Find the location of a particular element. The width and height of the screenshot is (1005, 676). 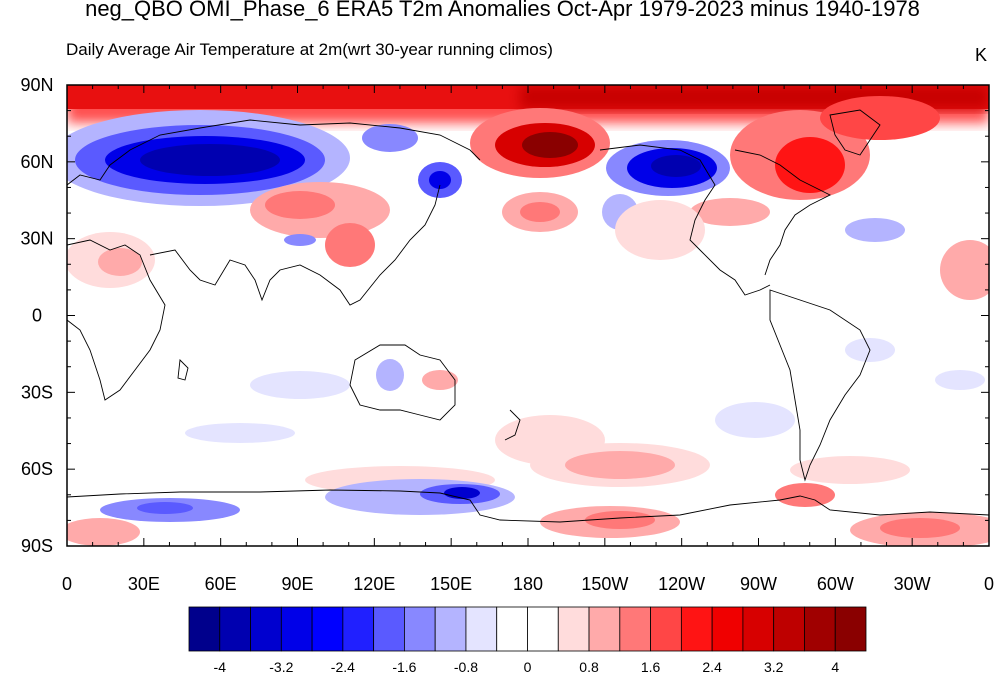

lat-tick-label: 60S is located at coordinates (37, 469).